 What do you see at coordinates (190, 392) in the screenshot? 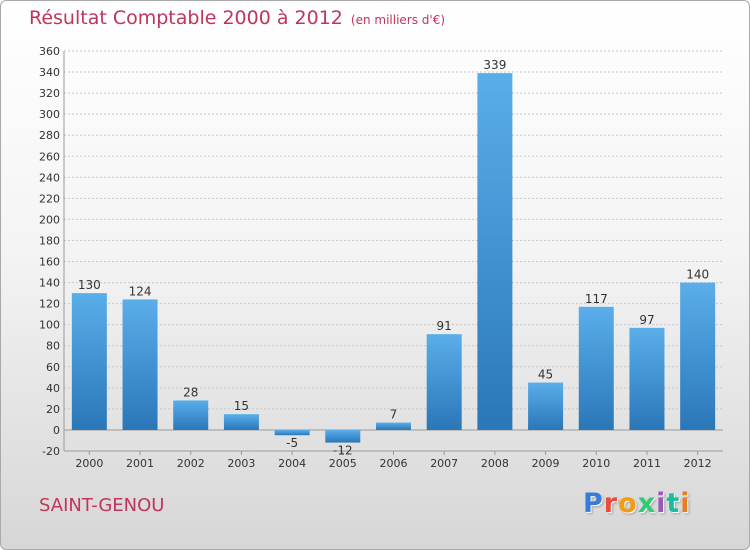
I see `value-label: 28` at bounding box center [190, 392].